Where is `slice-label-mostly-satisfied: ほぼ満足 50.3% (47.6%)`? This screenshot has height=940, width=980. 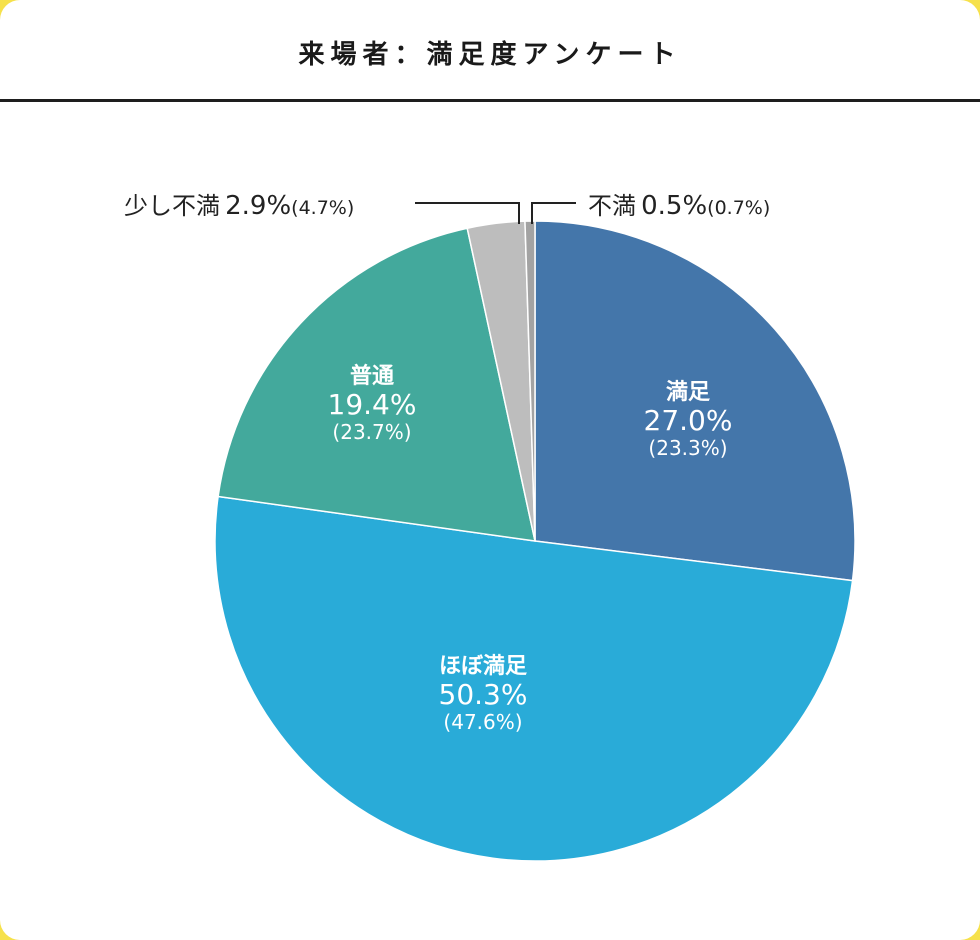
slice-label-mostly-satisfied: ほぼ満足 50.3% (47.6%) is located at coordinates (483, 694).